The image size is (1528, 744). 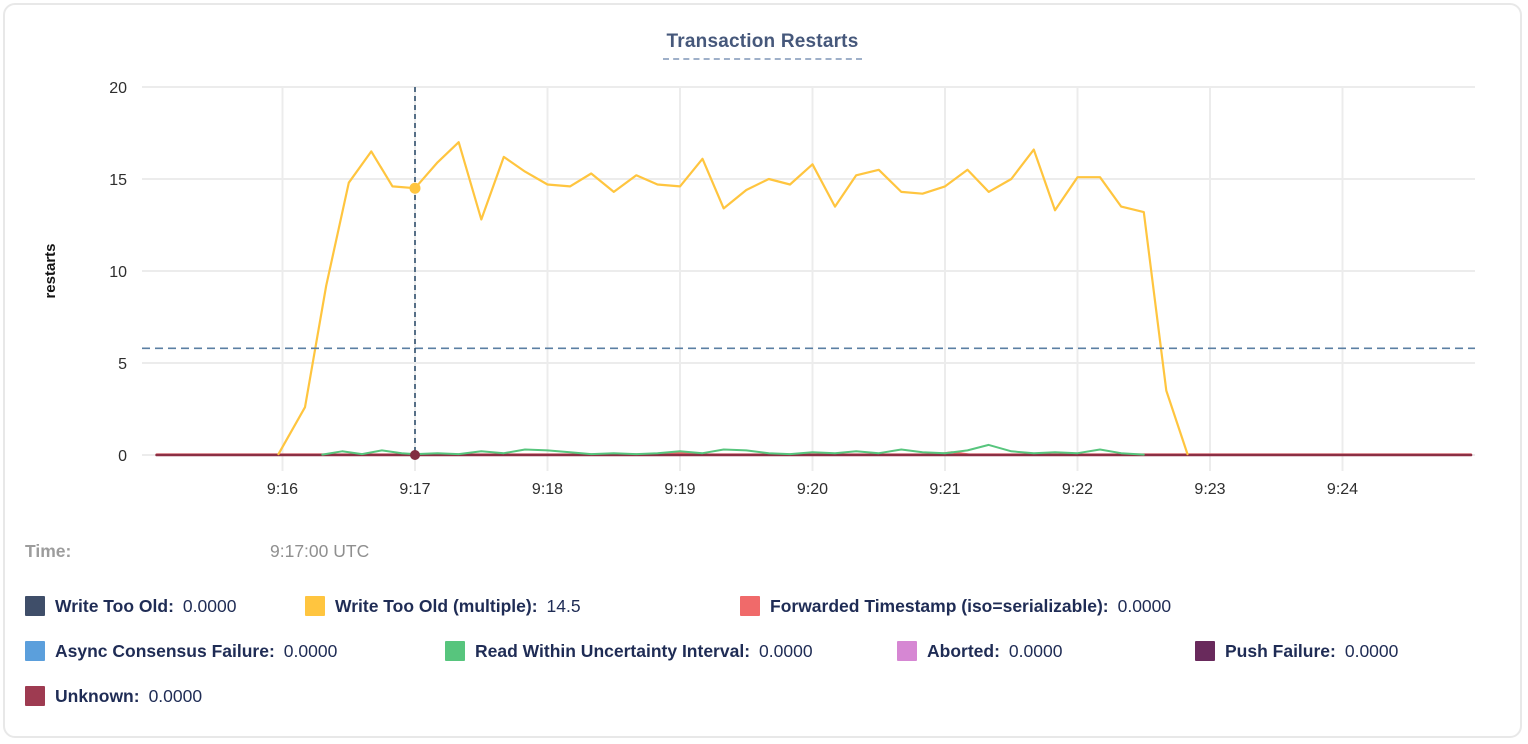 What do you see at coordinates (35, 651) in the screenshot?
I see `legend-swatch-async-consensus-failure` at bounding box center [35, 651].